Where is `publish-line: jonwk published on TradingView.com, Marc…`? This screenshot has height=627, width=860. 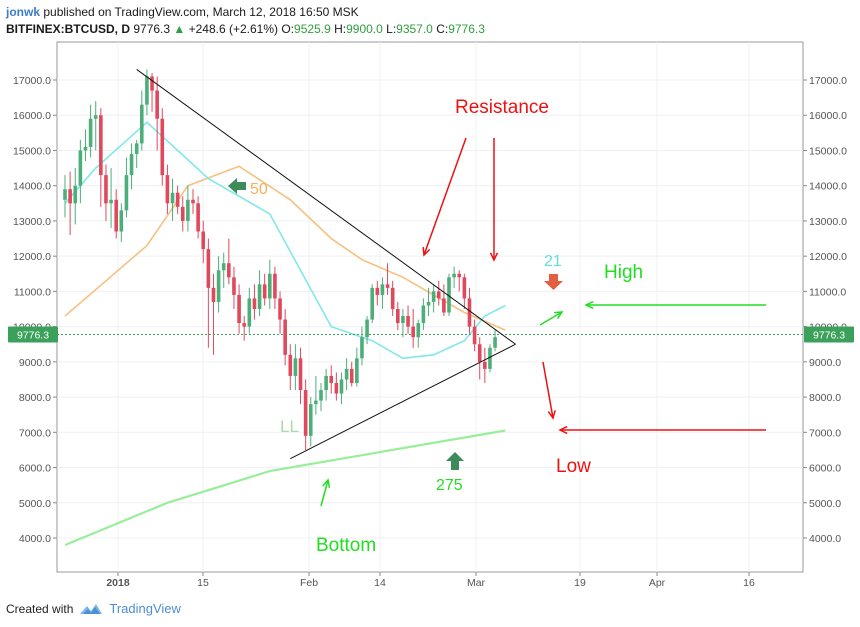
publish-line: jonwk published on TradingView.com, Marc… is located at coordinates (245, 12).